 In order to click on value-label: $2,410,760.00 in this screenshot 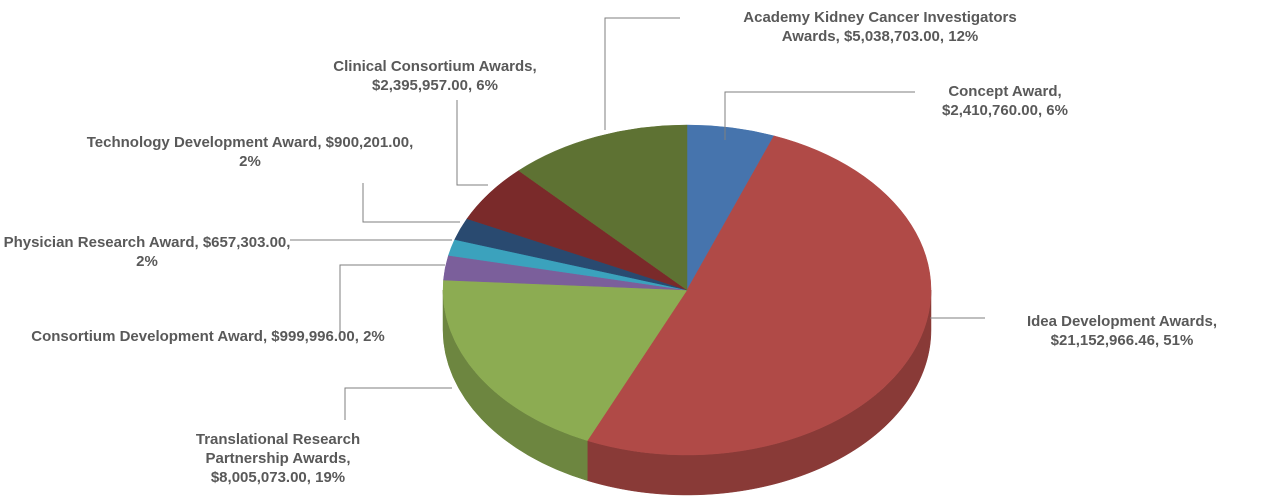, I will do `click(990, 110)`.